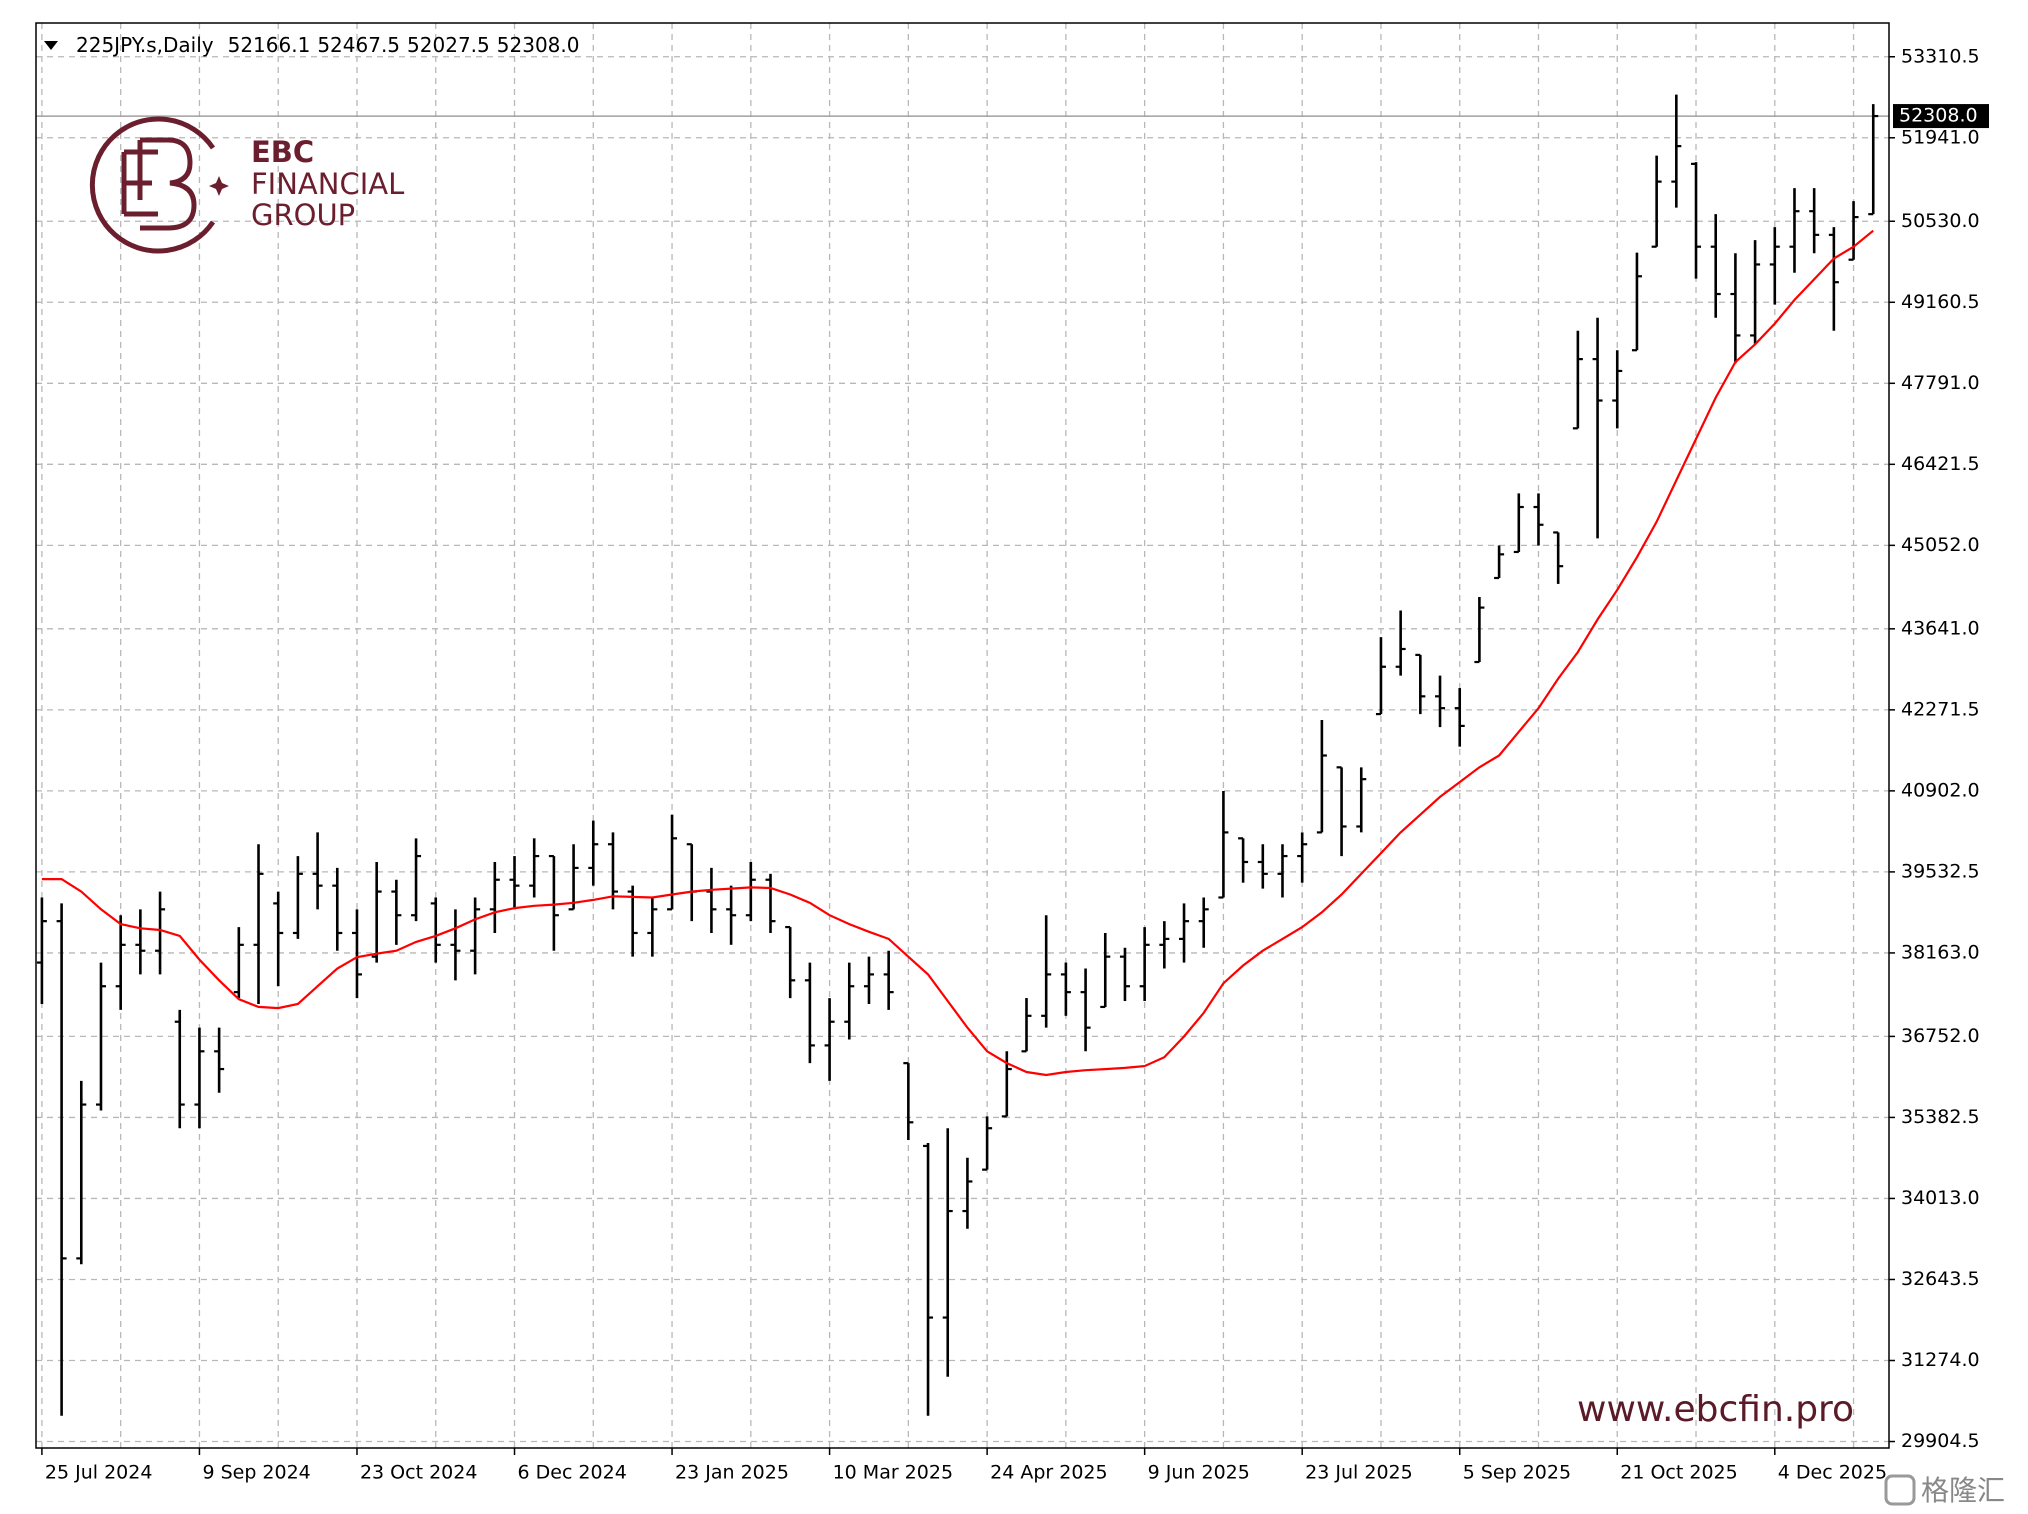 Image resolution: width=2028 pixels, height=1514 pixels. Describe the element at coordinates (1678, 1473) in the screenshot. I see `x-tick-label: 21 Oct 2025` at that location.